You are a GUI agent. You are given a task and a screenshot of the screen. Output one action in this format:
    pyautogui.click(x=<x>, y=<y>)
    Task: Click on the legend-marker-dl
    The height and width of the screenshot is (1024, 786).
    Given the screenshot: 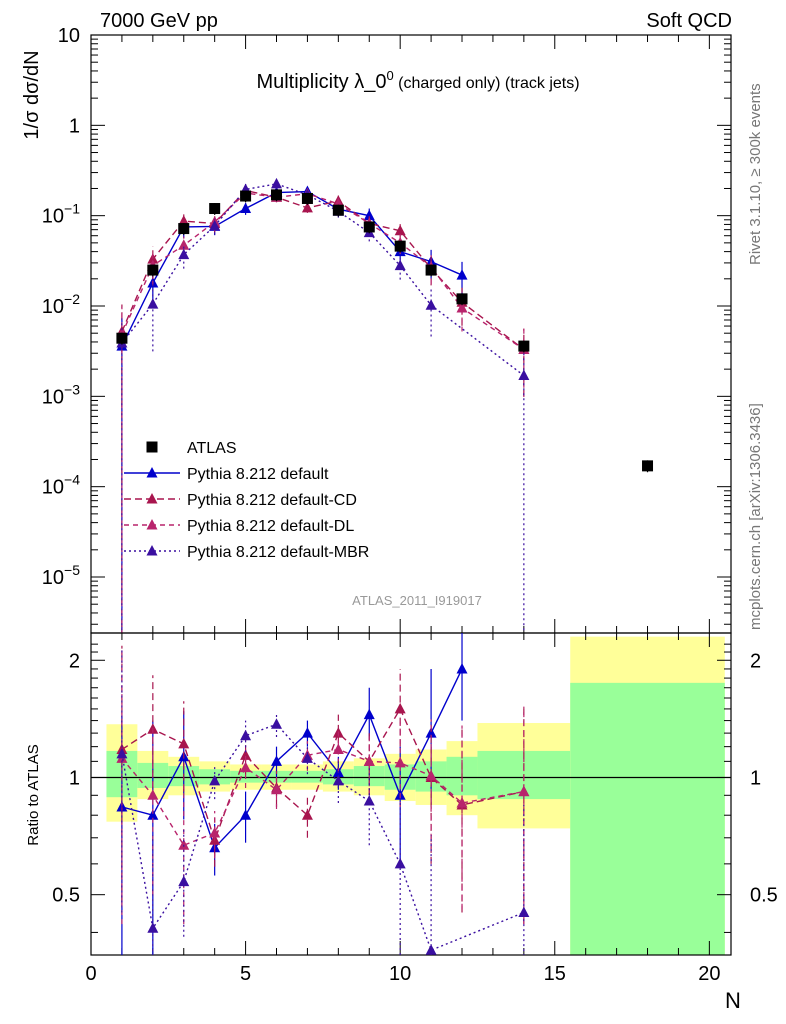 What is the action you would take?
    pyautogui.click(x=152, y=524)
    